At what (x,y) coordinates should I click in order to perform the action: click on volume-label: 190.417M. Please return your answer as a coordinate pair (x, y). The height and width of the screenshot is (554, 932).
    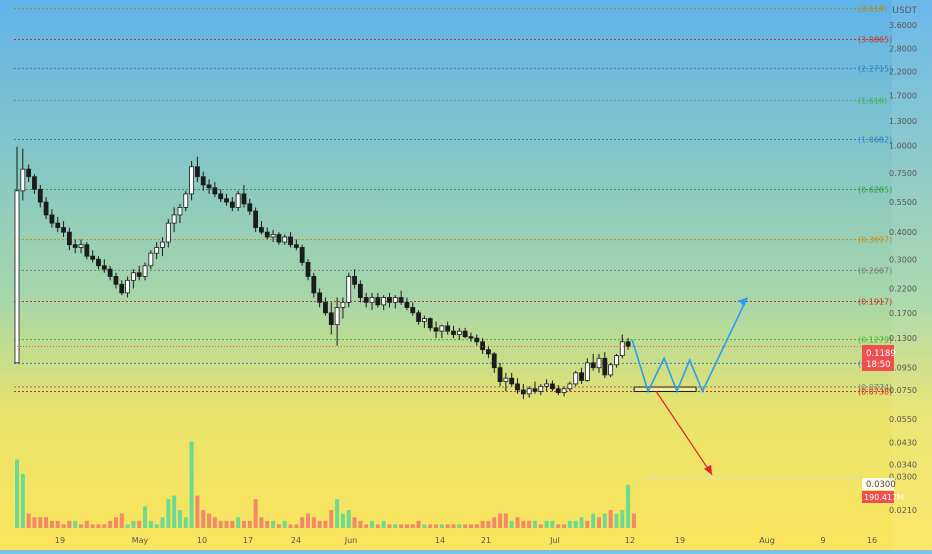
    Looking at the image, I should click on (884, 497).